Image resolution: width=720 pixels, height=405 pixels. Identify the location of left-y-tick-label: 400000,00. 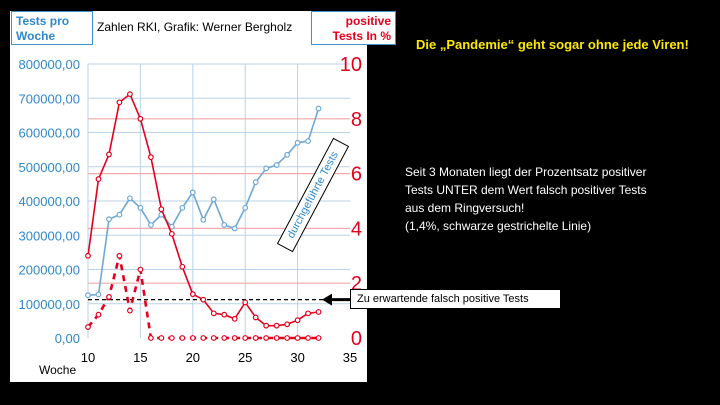
(49, 201).